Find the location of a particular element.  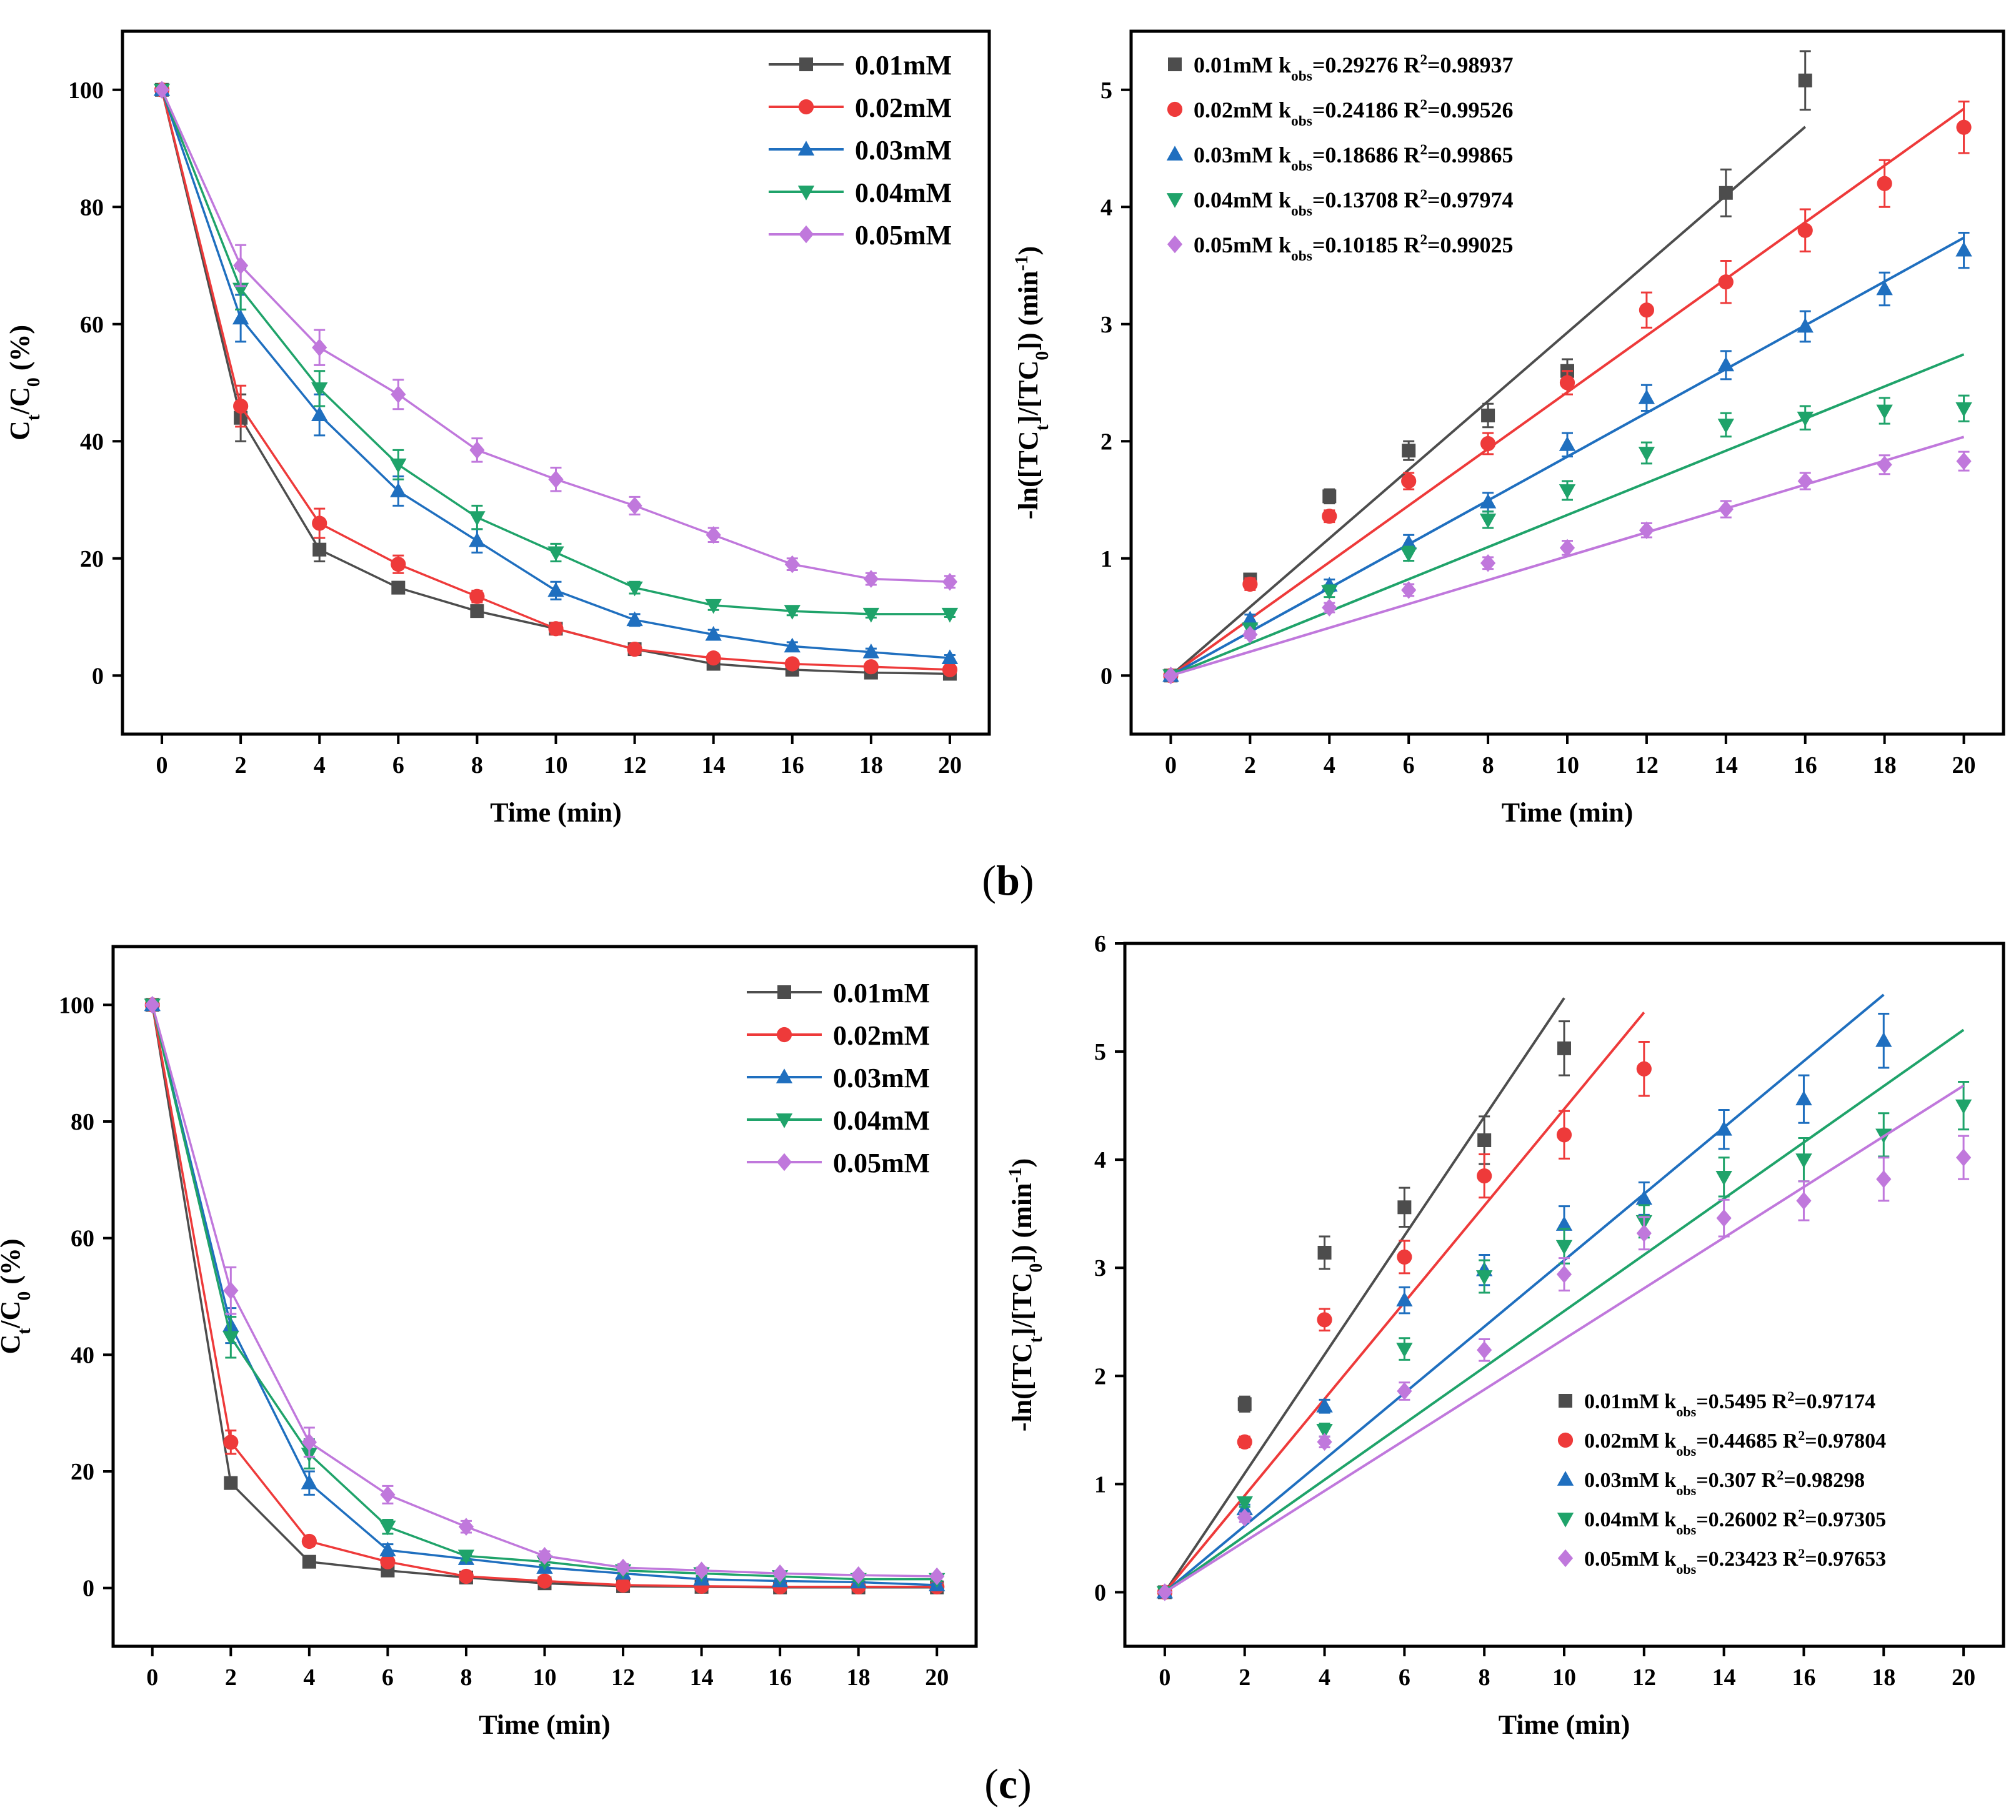

y-title-subscript: t is located at coordinates (1042, 427).